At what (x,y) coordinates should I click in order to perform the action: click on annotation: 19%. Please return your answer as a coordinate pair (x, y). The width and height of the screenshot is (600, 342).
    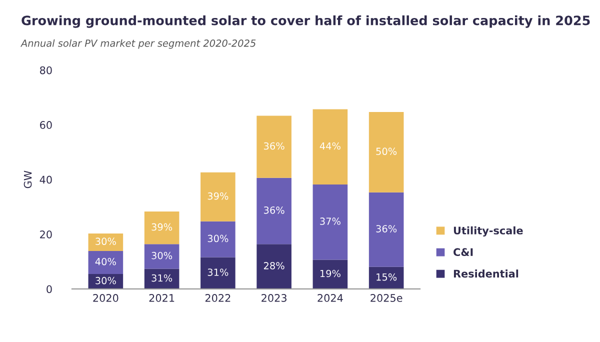
    Looking at the image, I should click on (330, 274).